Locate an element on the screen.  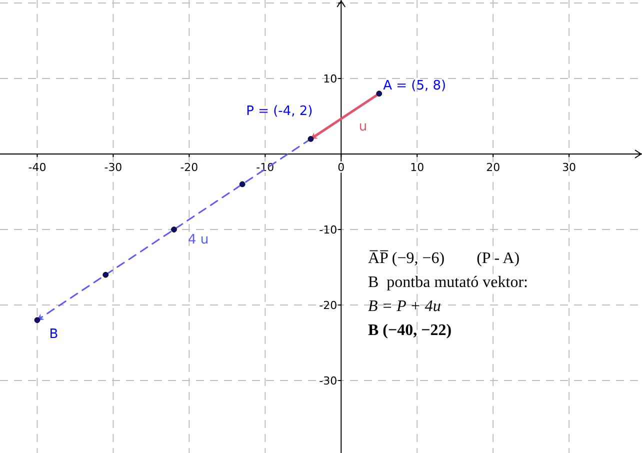
x-tick-label: -30 is located at coordinates (113, 167).